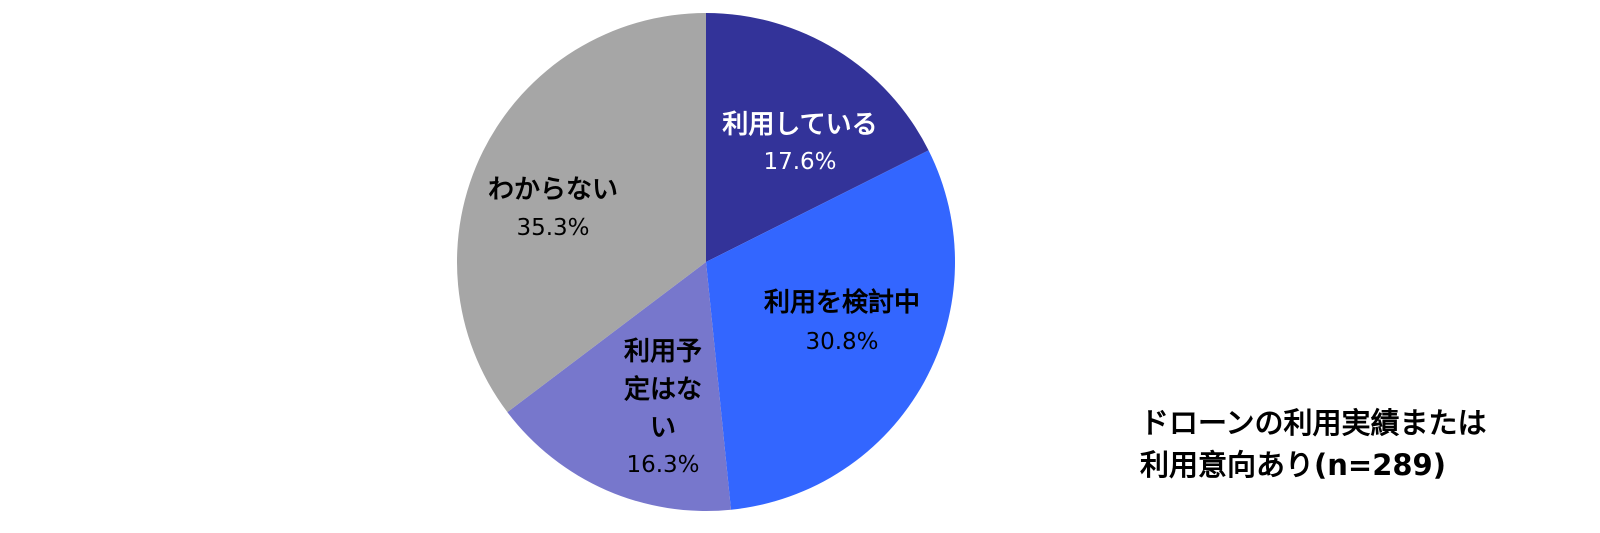 The width and height of the screenshot is (1600, 533). I want to click on slice-label: 利用を検討中, so click(842, 303).